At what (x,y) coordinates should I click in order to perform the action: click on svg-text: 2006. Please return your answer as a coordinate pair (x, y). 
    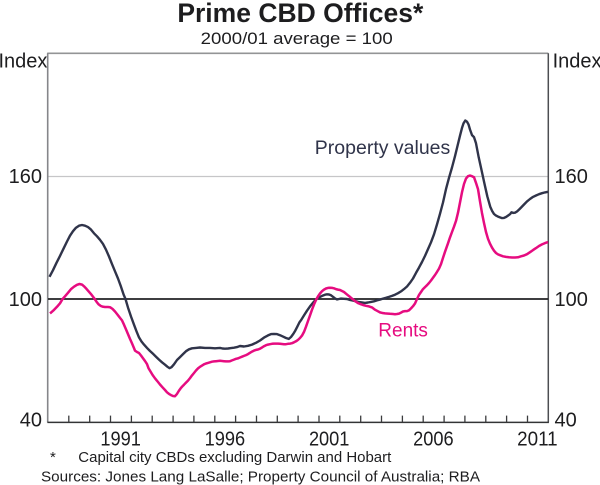
    Looking at the image, I should click on (433, 440).